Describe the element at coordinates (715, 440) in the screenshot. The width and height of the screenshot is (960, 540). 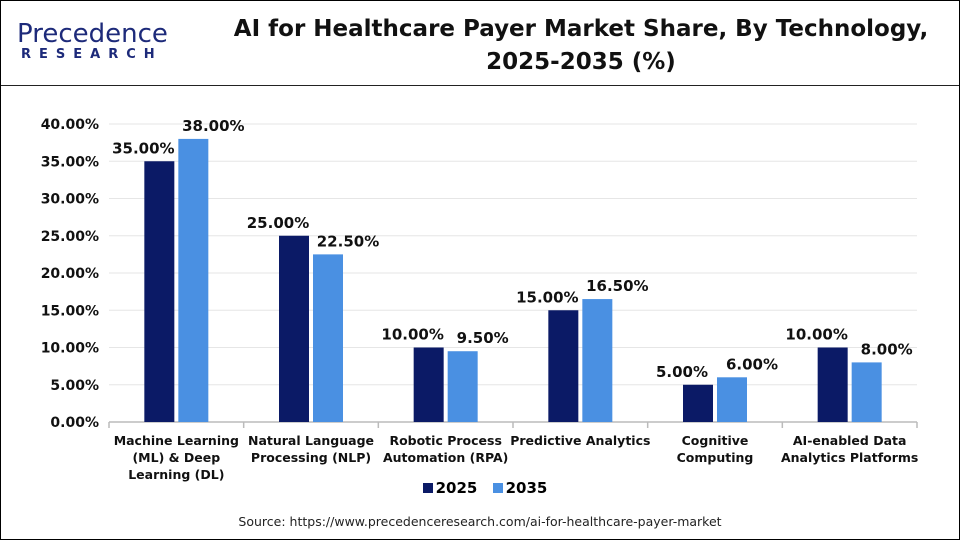
I see `x-category-label: Cognitive` at that location.